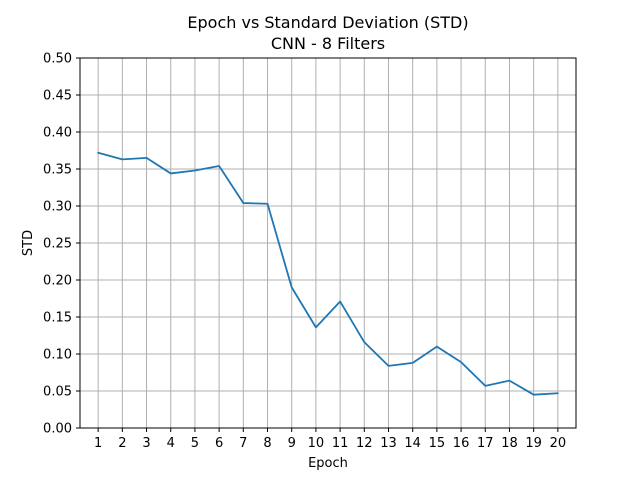 The height and width of the screenshot is (480, 640). What do you see at coordinates (364, 443) in the screenshot?
I see `x-tick-label: 12` at bounding box center [364, 443].